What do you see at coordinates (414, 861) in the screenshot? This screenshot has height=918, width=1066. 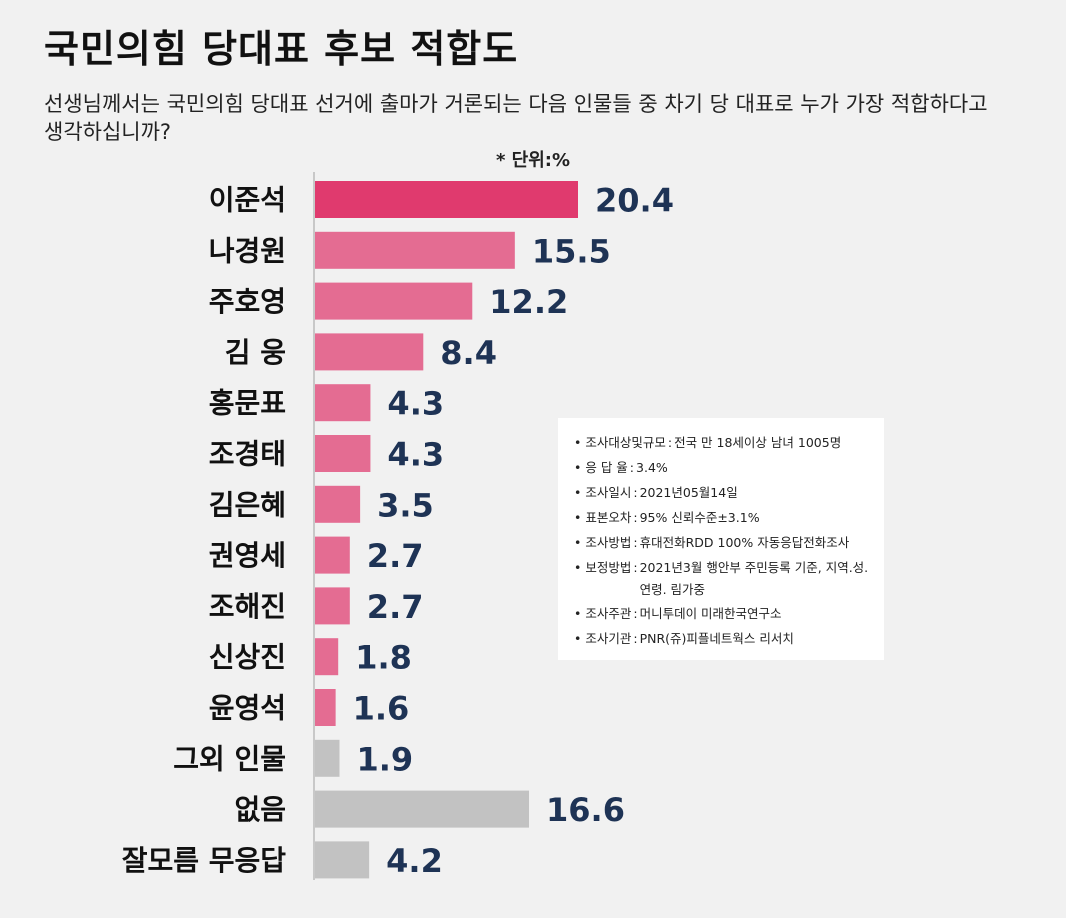 I see `value-label: 4.2` at bounding box center [414, 861].